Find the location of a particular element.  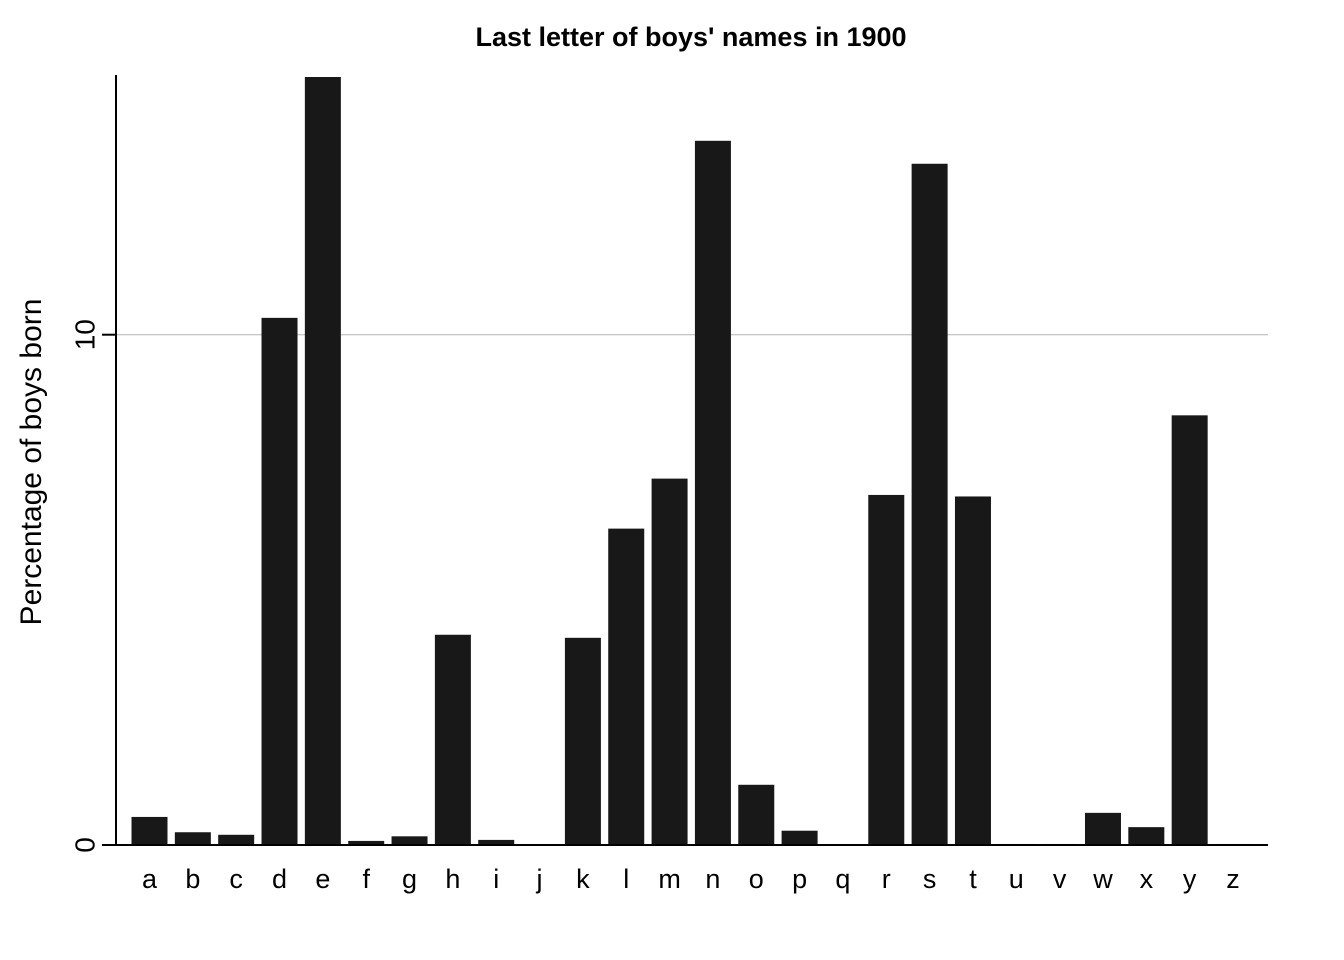

bar-t is located at coordinates (972, 670).